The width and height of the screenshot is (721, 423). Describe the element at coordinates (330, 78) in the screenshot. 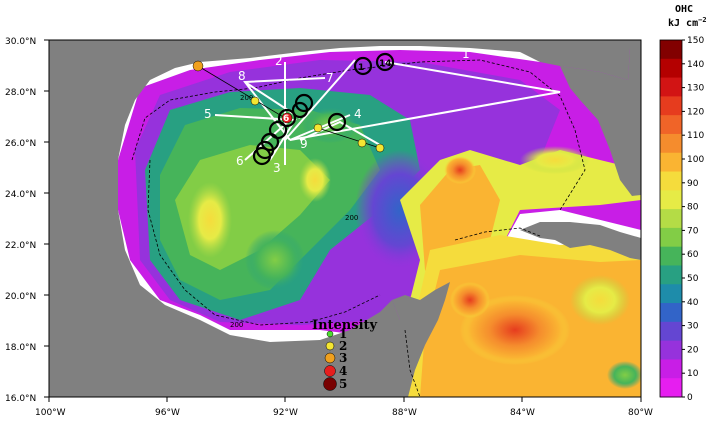

I see `track-label-7: 7` at that location.